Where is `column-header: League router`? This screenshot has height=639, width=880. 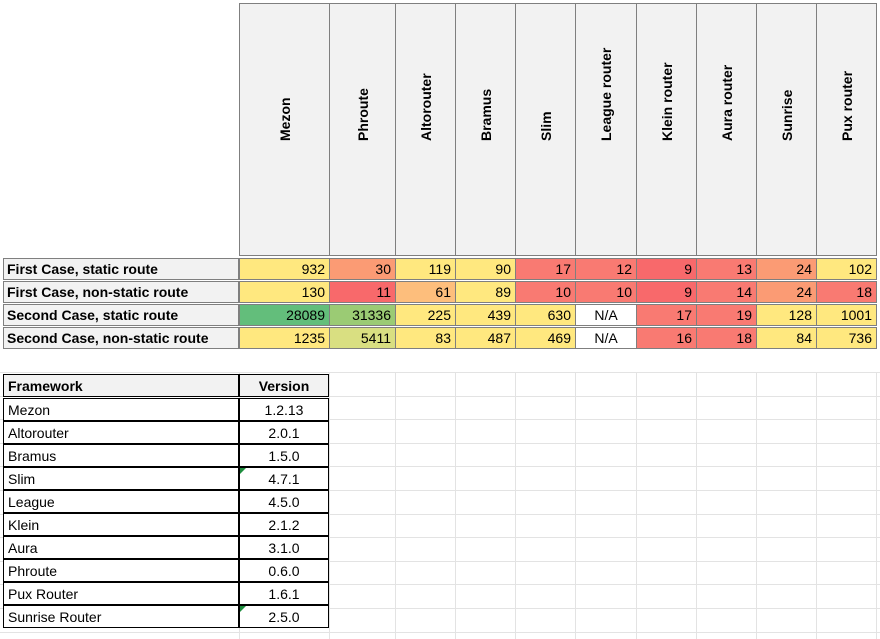
column-header: League router is located at coordinates (606, 129).